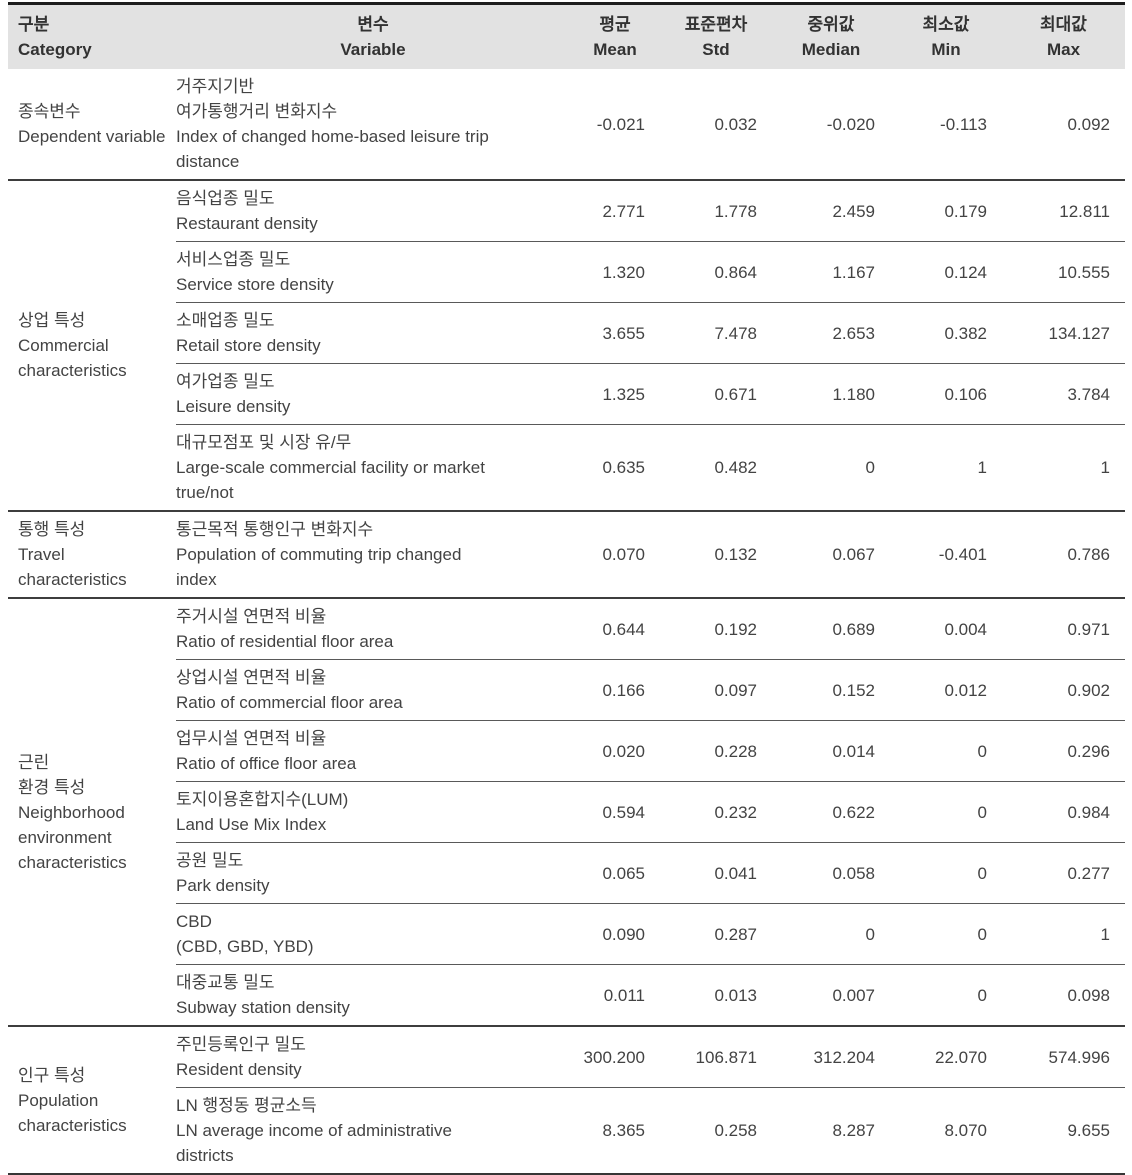 The width and height of the screenshot is (1132, 1175). I want to click on variable-english-label: Ratio of commercial floor area, so click(289, 702).